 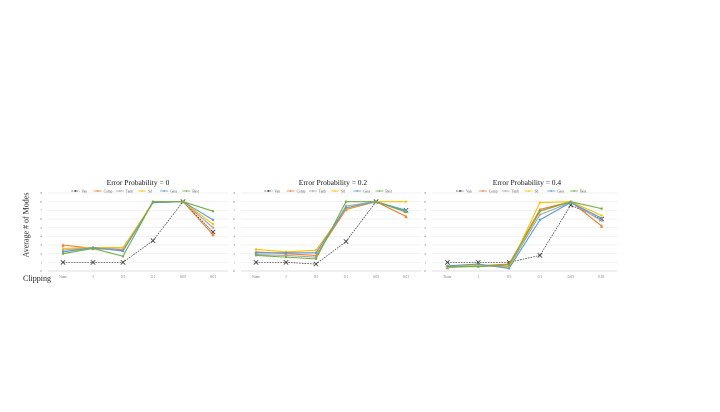 What do you see at coordinates (527, 182) in the screenshot?
I see `chart-title: Error Probability = 0.4` at bounding box center [527, 182].